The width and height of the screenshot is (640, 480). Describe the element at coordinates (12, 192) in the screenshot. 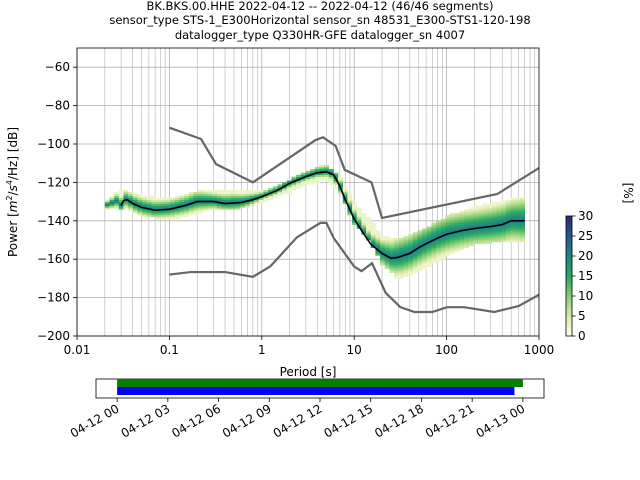

I see `y-axis-label: Power [m2/s4/Hz] [dB]` at that location.